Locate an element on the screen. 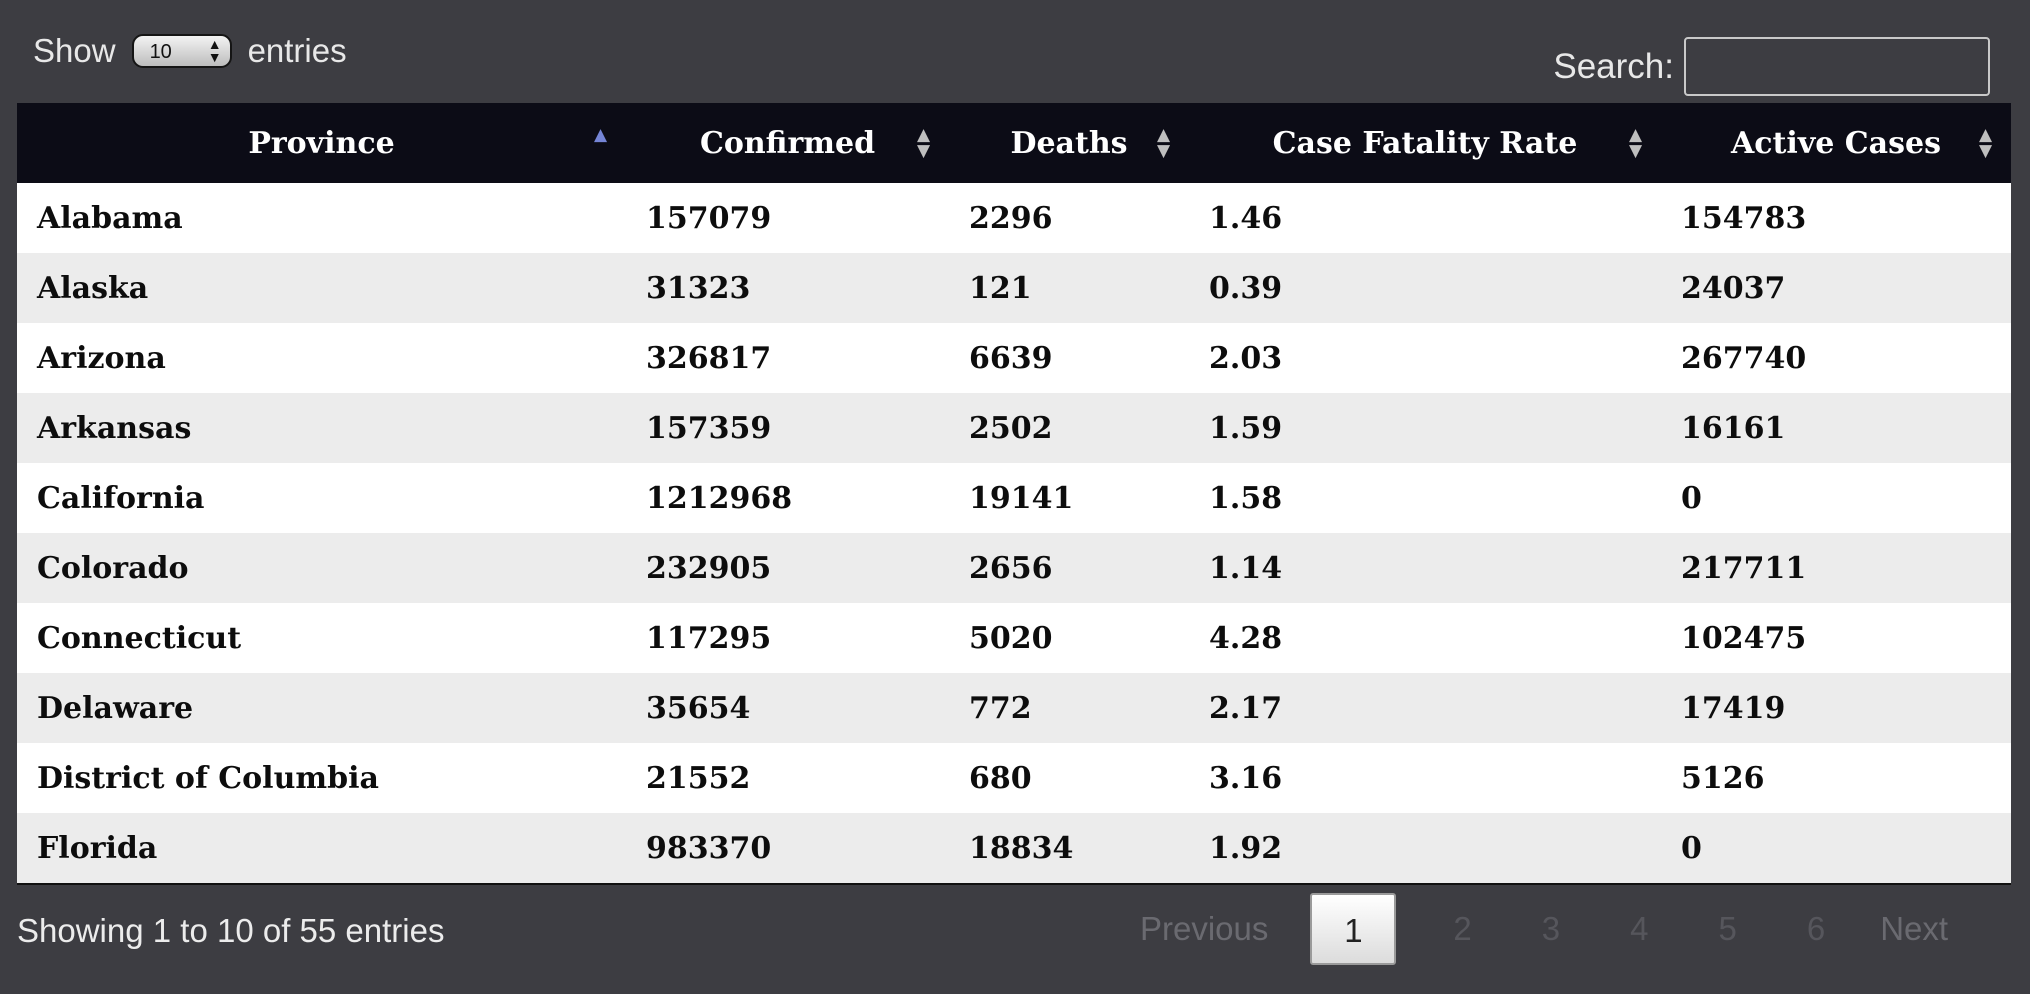 This screenshot has width=2030, height=994. table-row: Alabama 157079 2296 1.46 154783 is located at coordinates (1014, 218).